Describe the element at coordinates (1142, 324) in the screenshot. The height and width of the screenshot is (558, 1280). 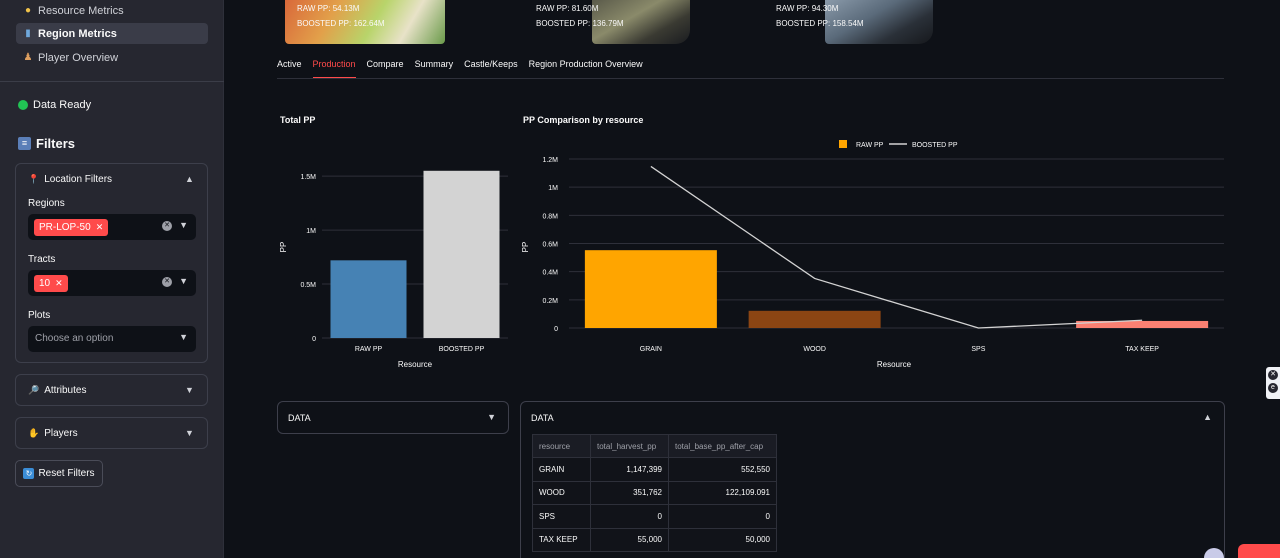
I see `bar-tax-keep` at that location.